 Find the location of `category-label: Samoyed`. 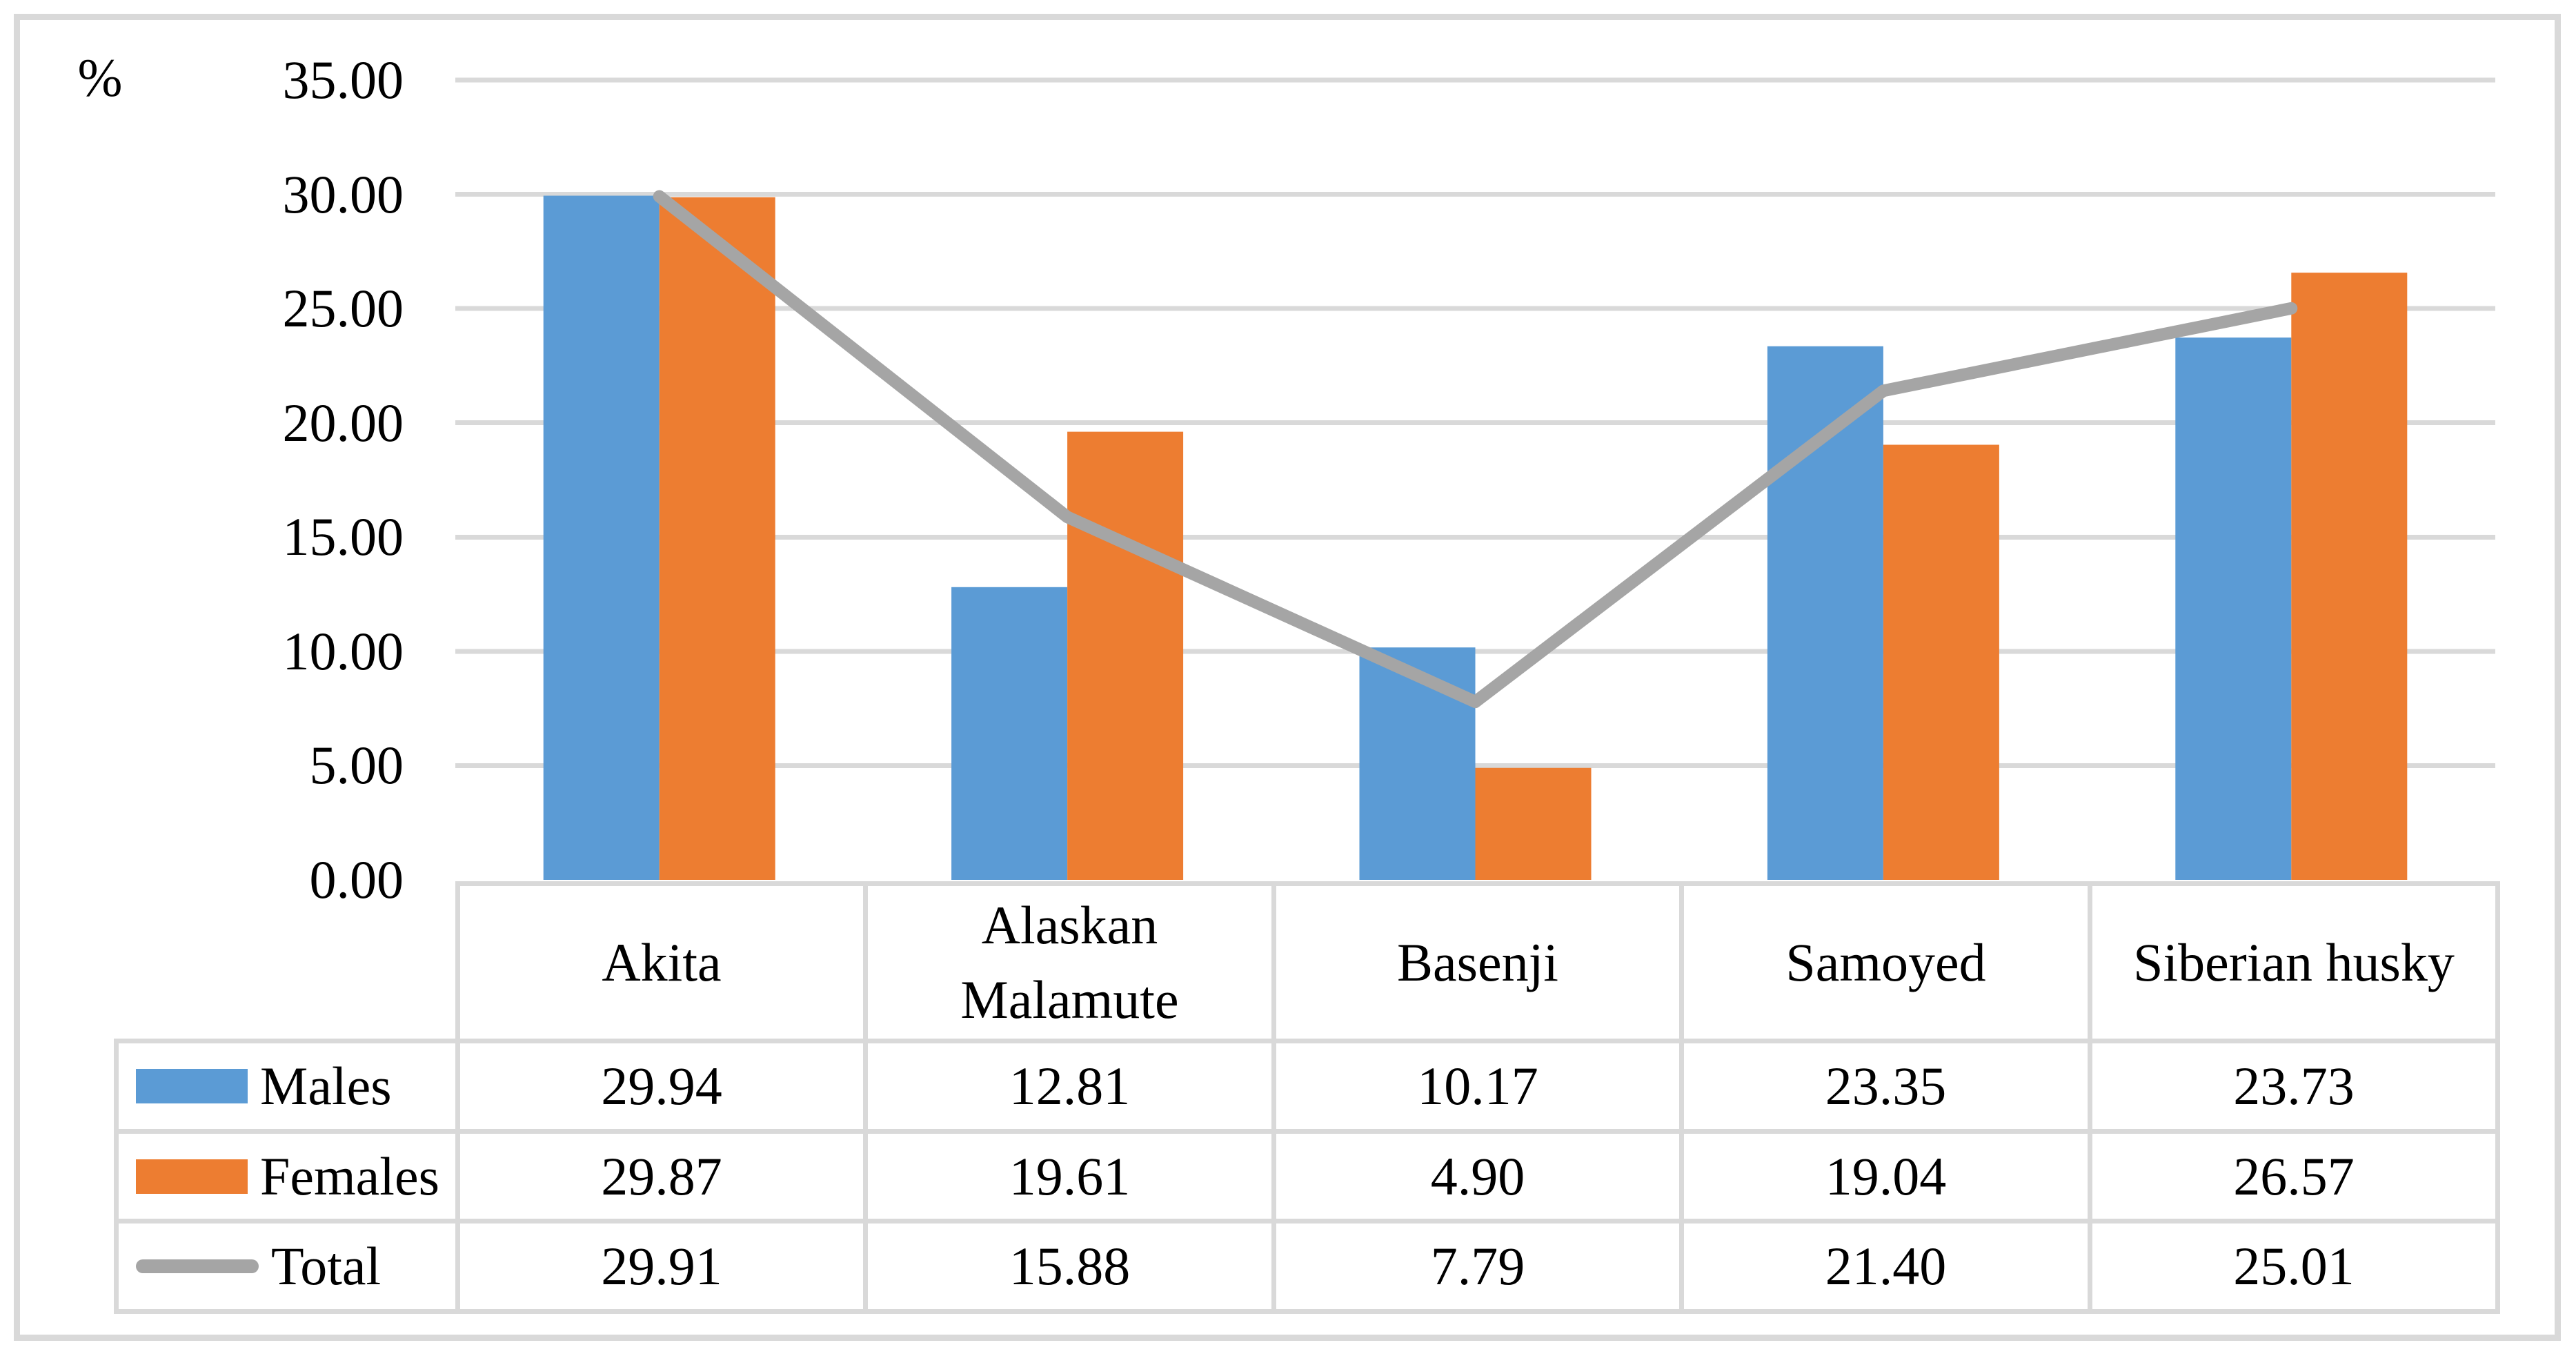

category-label: Samoyed is located at coordinates (1885, 962).